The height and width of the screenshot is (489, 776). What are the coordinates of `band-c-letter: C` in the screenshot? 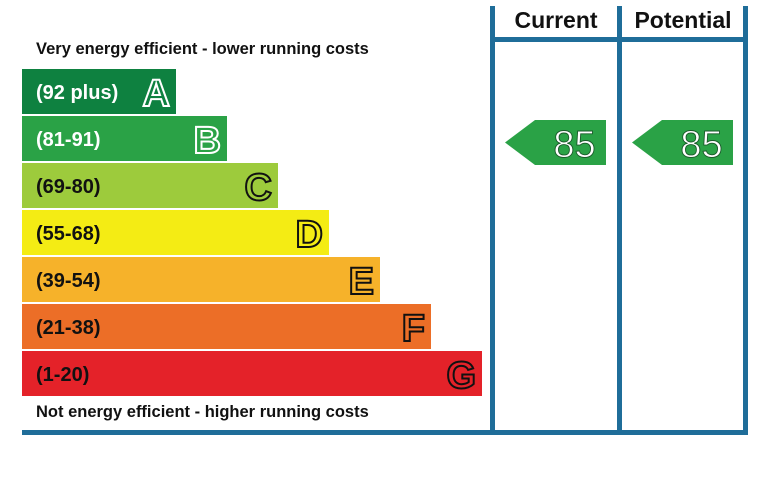 It's located at (258, 188).